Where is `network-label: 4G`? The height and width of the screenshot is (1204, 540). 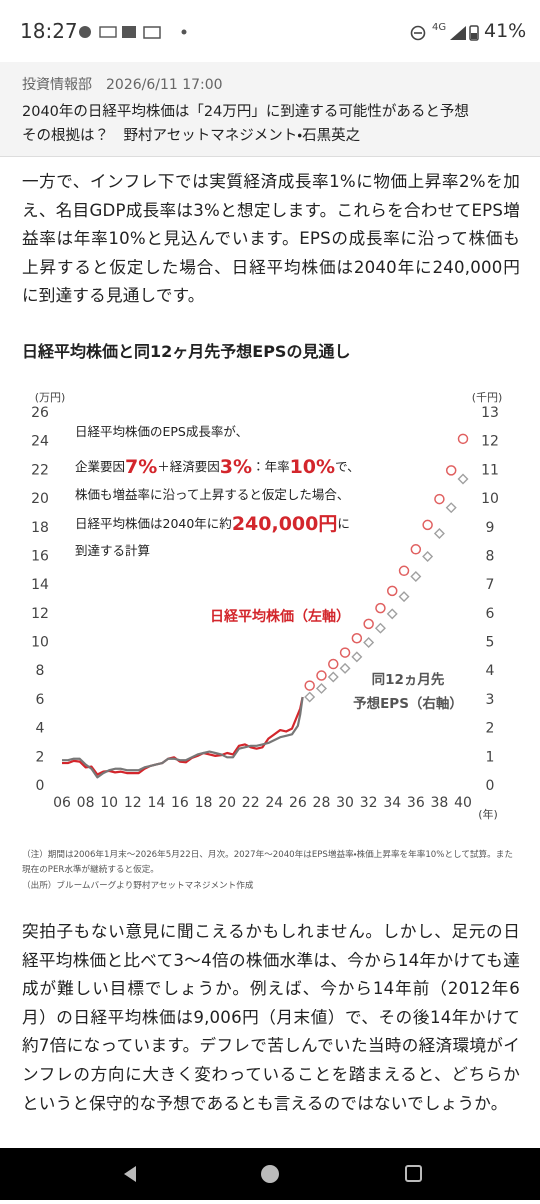
network-label: 4G is located at coordinates (439, 27).